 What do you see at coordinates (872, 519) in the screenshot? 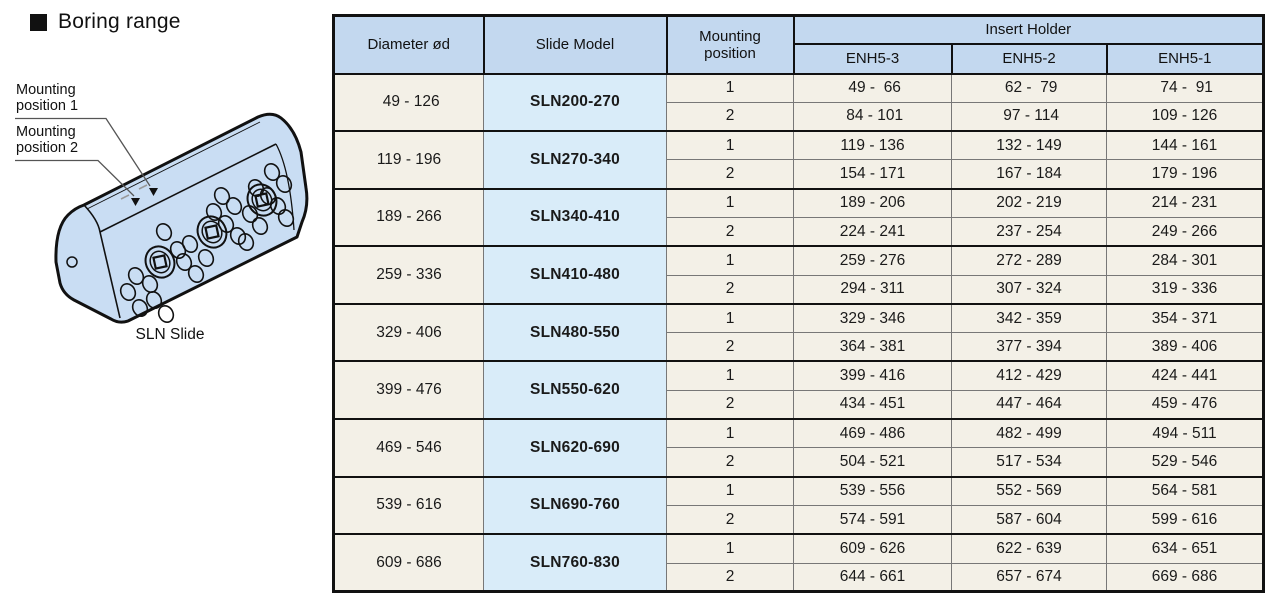
I see `range-cell: 574 - 591` at bounding box center [872, 519].